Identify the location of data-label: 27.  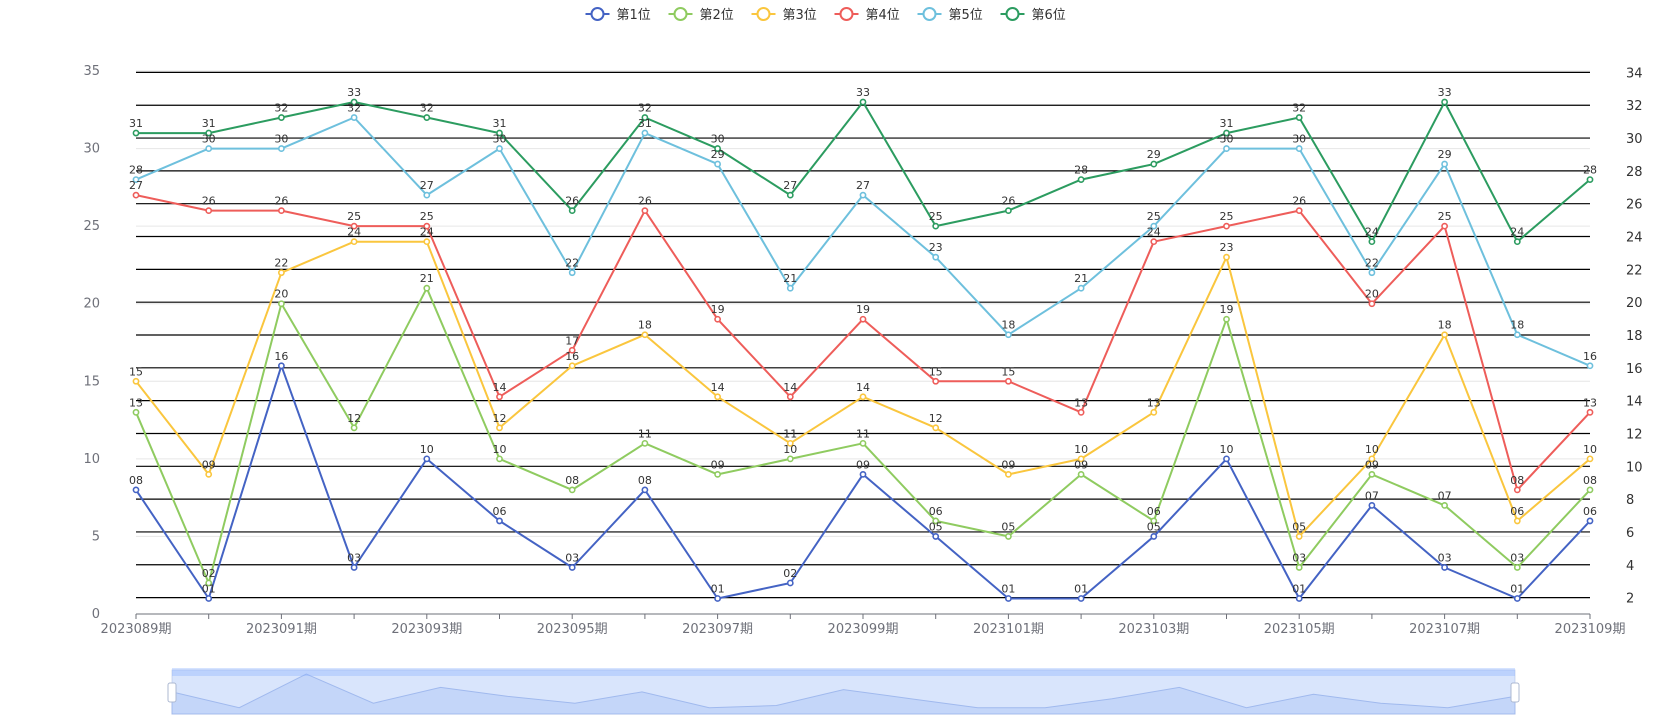
(427, 185).